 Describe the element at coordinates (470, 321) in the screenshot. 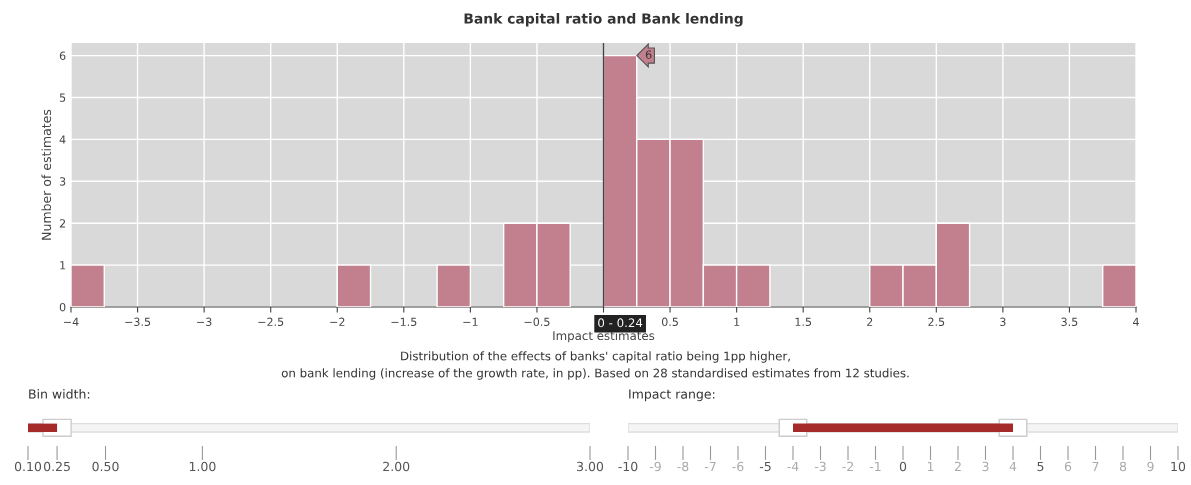

I see `x-tick-label: −1` at that location.